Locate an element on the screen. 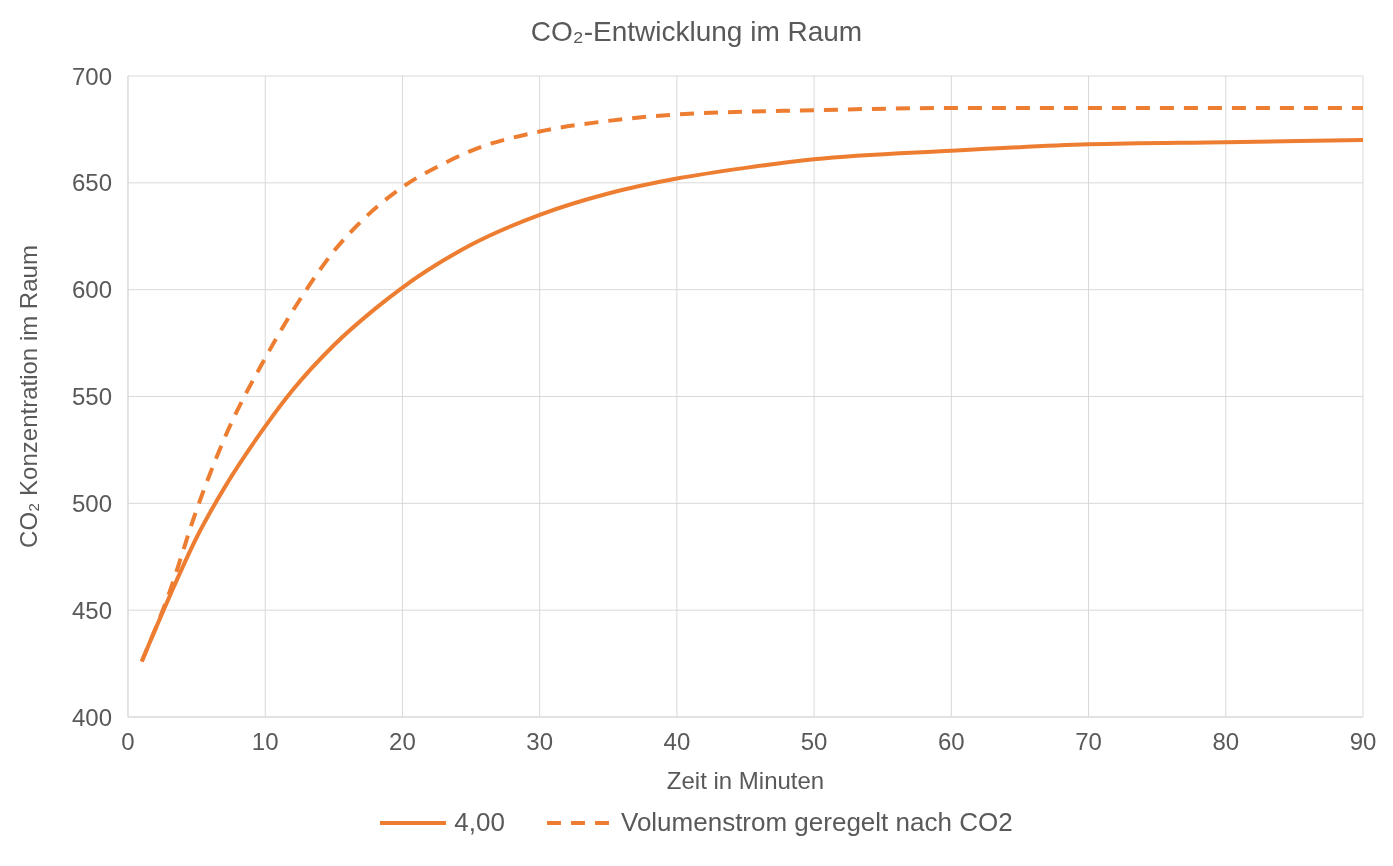 The height and width of the screenshot is (866, 1393). legend-label: 4,00 is located at coordinates (479, 822).